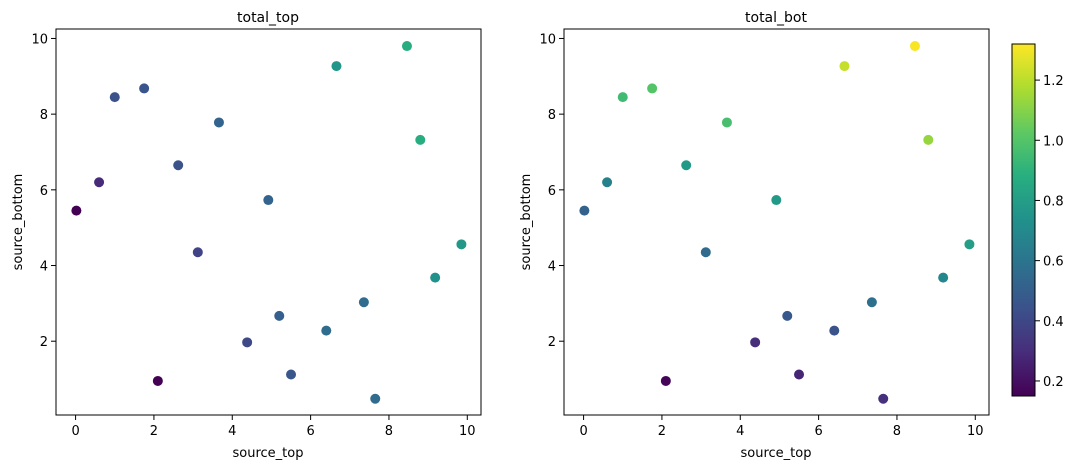  I want to click on colorbar: 0.2 0.4 0.6 0.8 1.0 1.2, so click(1037, 220).